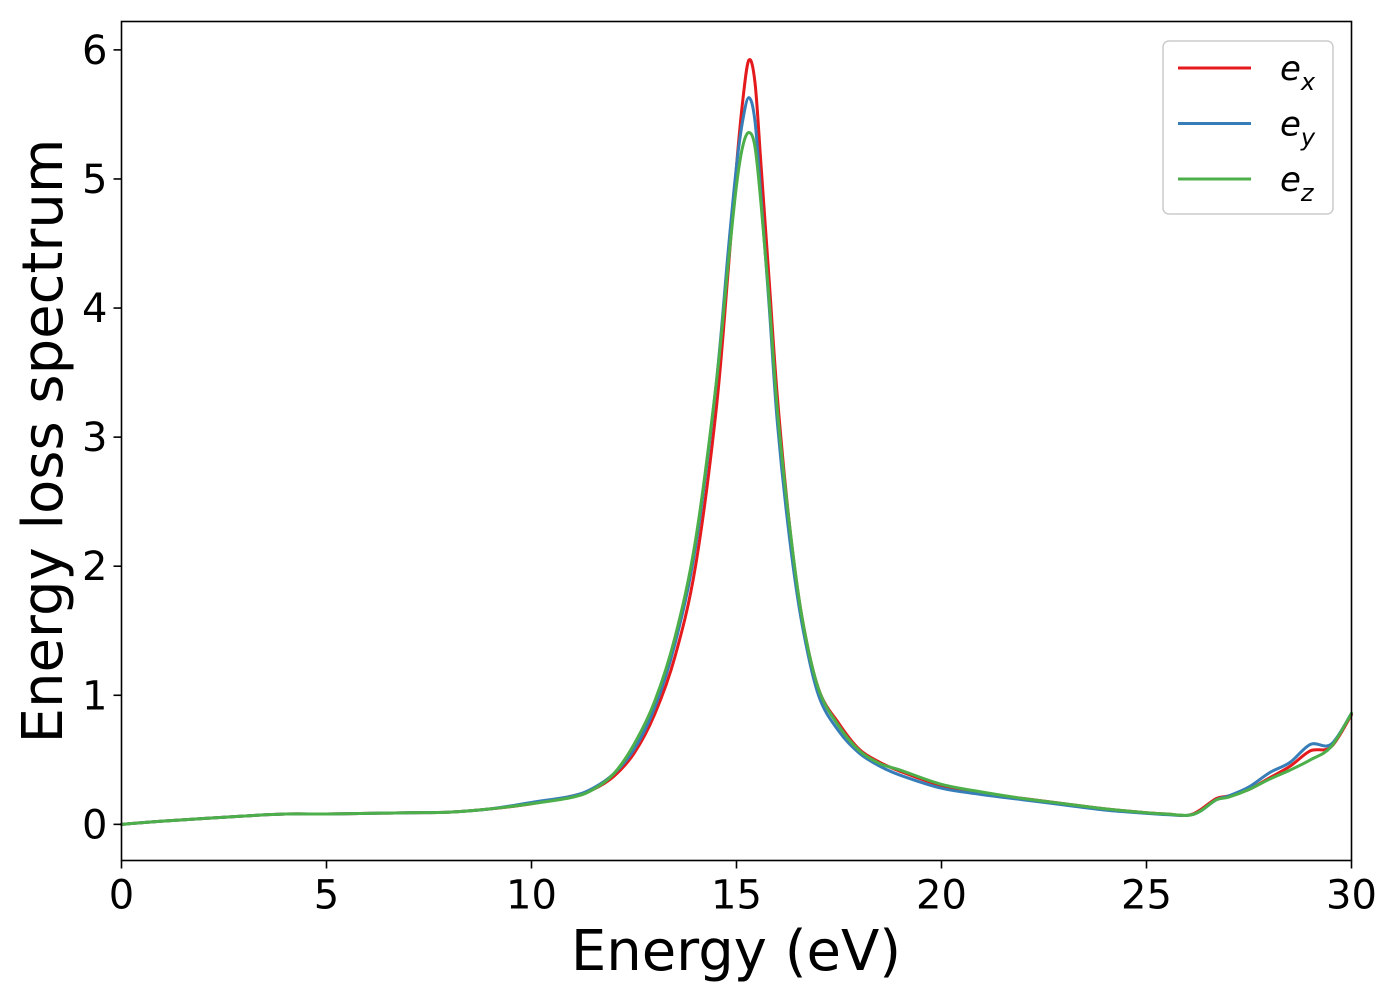 This screenshot has height=1005, width=1400. I want to click on x-tick-label: 0, so click(121, 896).